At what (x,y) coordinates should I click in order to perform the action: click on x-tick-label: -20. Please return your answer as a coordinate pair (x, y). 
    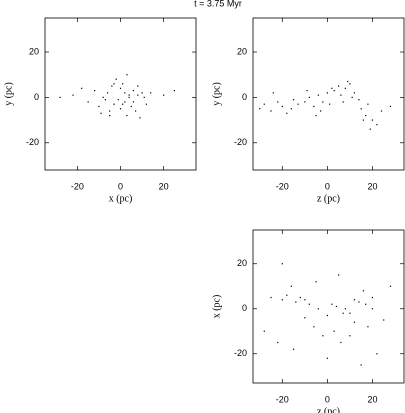
    Looking at the image, I should click on (77, 186).